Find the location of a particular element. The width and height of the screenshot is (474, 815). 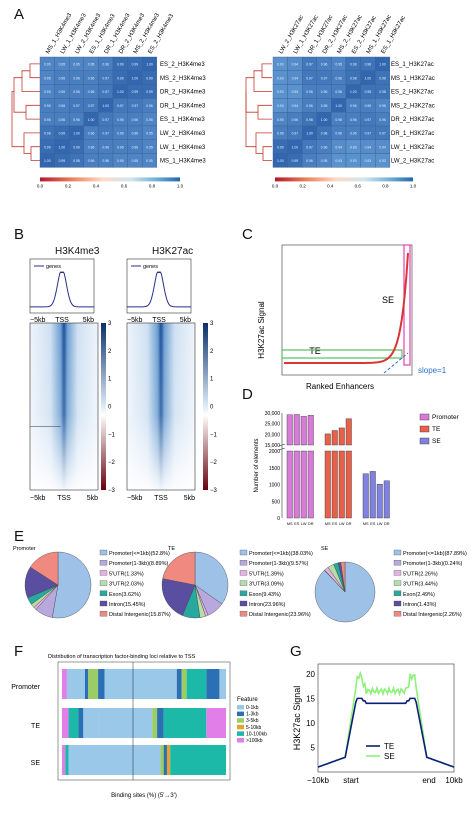

pie-title: TE is located at coordinates (171, 549).